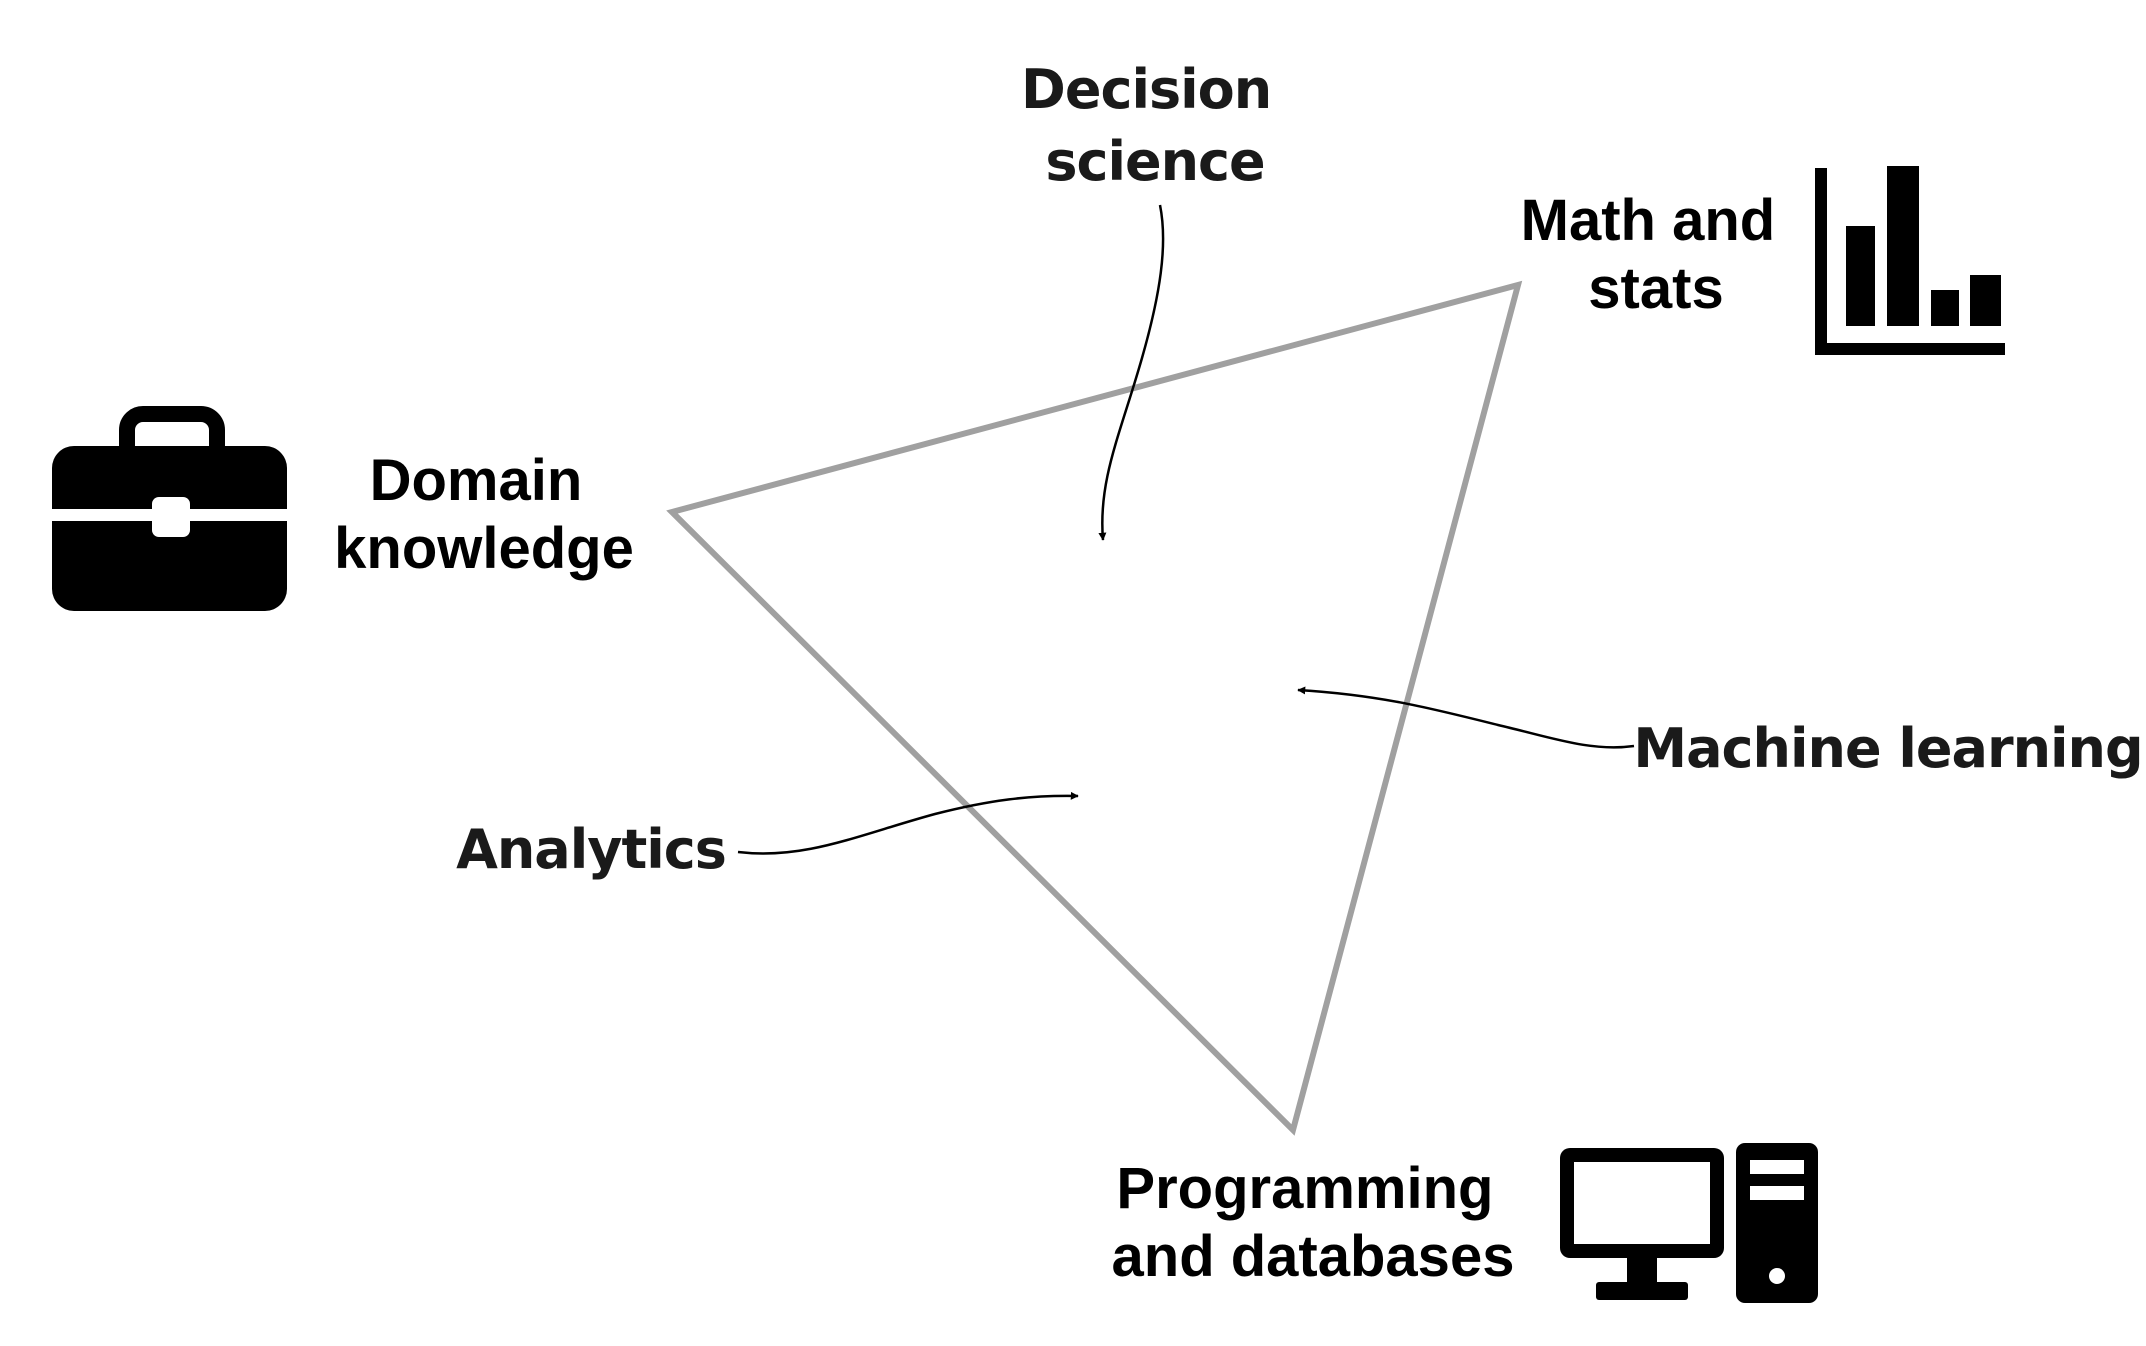 This screenshot has height=1346, width=2146. Describe the element at coordinates (1131, 372) in the screenshot. I see `decision-science-arrow` at that location.